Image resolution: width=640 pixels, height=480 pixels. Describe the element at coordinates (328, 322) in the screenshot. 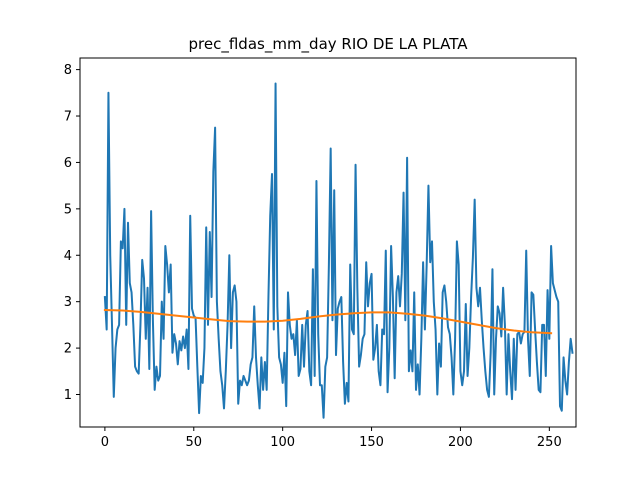

I see `series-line-trend` at that location.